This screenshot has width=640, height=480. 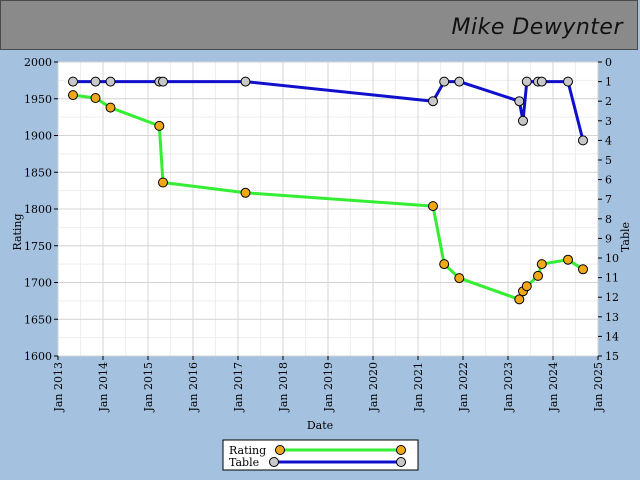 I want to click on x-tick-label: Jan 2023, so click(x=508, y=387).